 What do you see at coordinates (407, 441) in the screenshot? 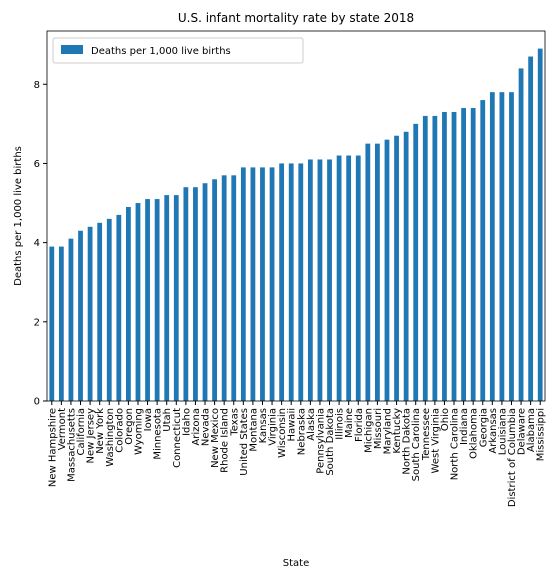
I see `x-tick-label: North Dakota` at bounding box center [407, 441].